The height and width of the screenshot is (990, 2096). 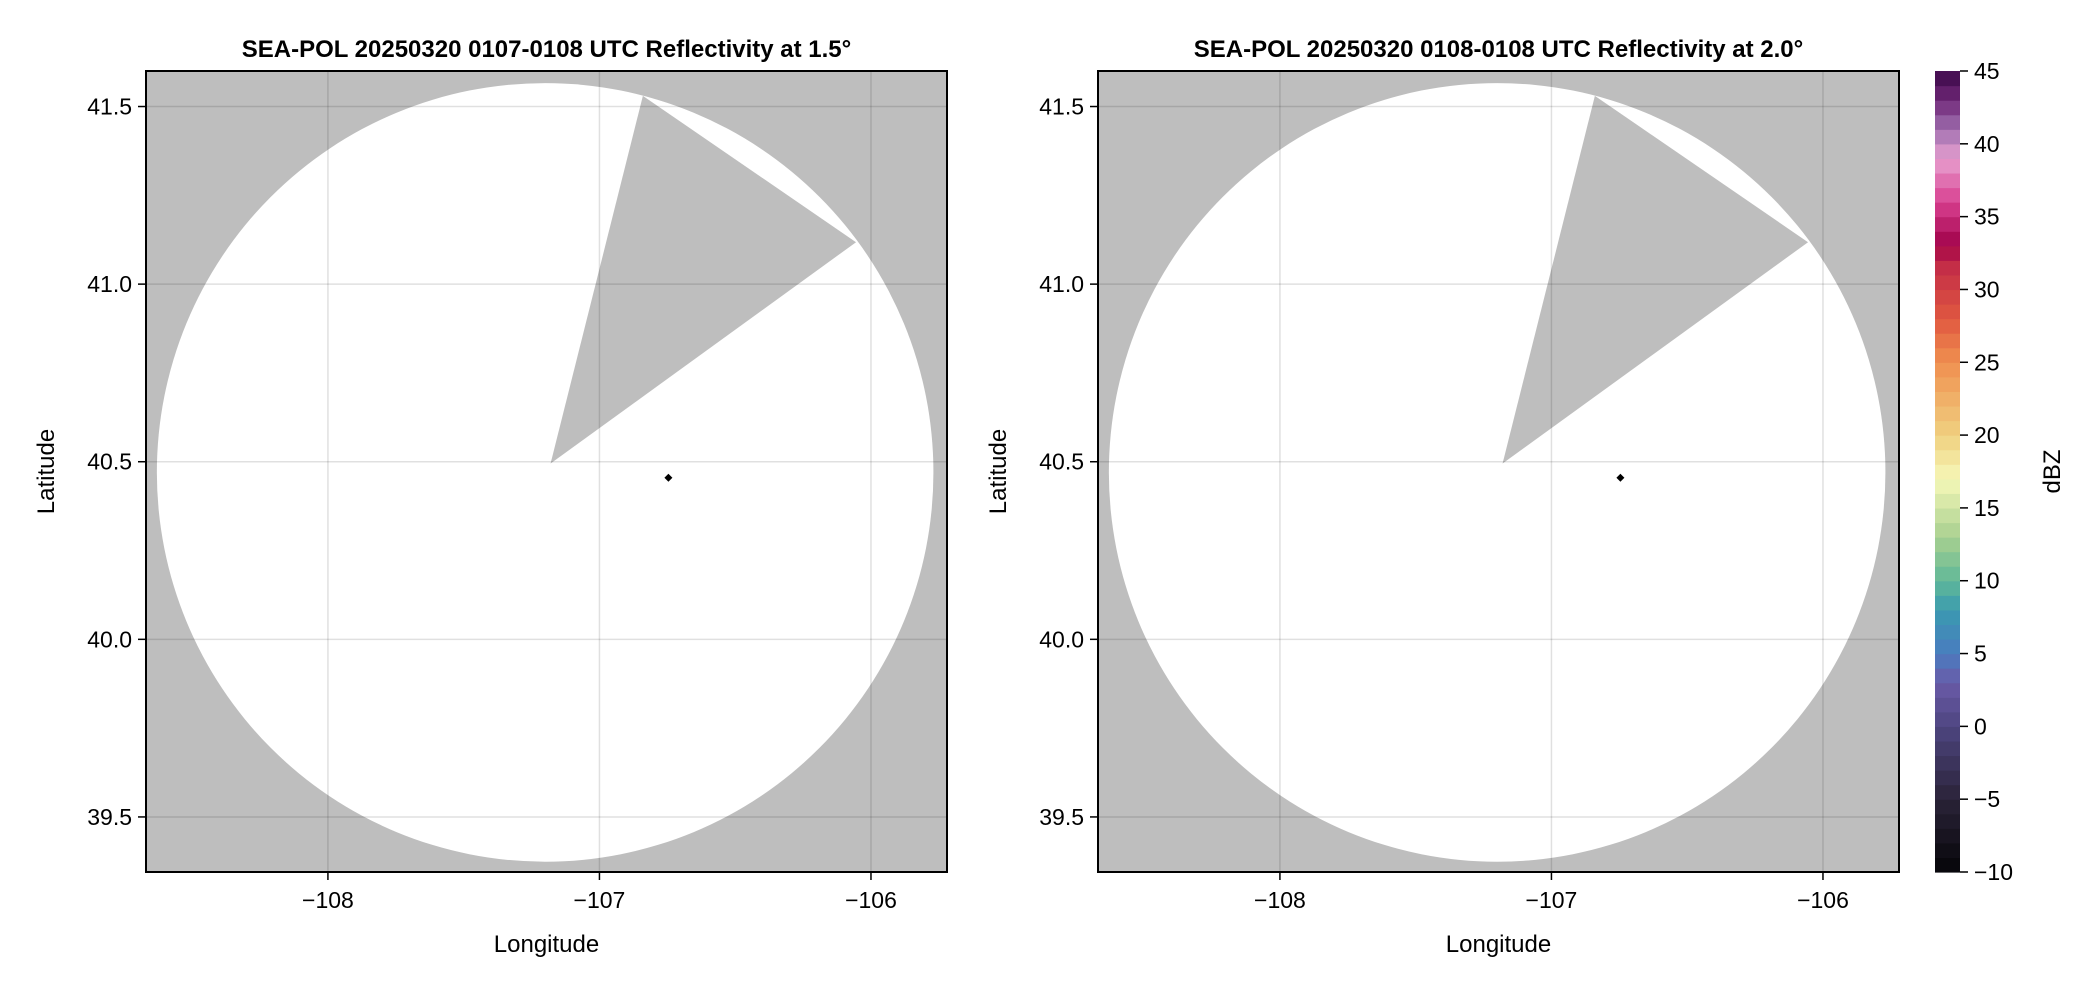 I want to click on colorbar-tick-label: 25, so click(x=1987, y=362).